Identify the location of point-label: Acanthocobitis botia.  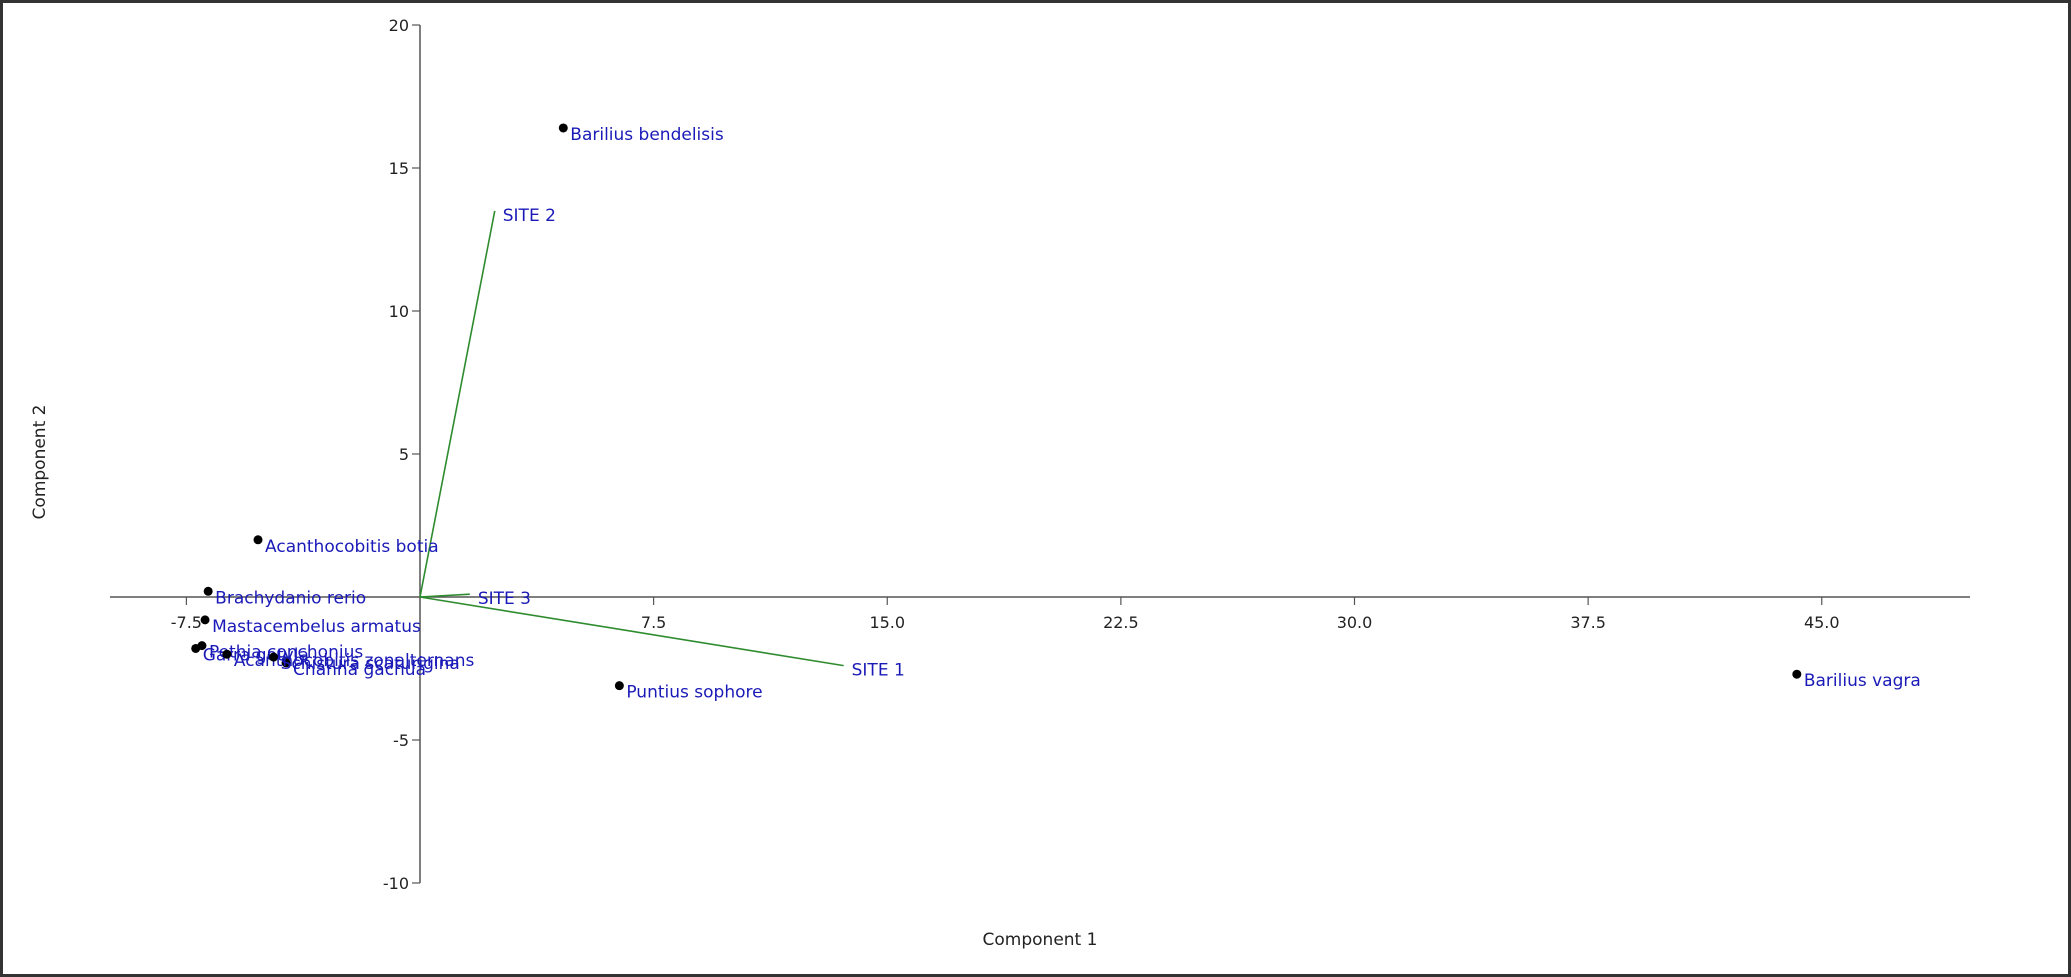
(352, 547).